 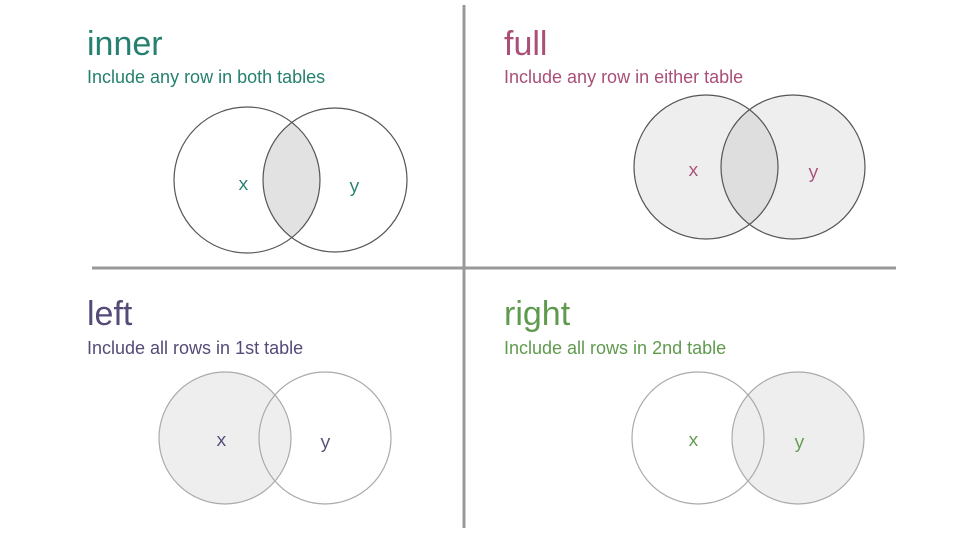 What do you see at coordinates (206, 77) in the screenshot?
I see `panel-subtitle: Include any row in both tables` at bounding box center [206, 77].